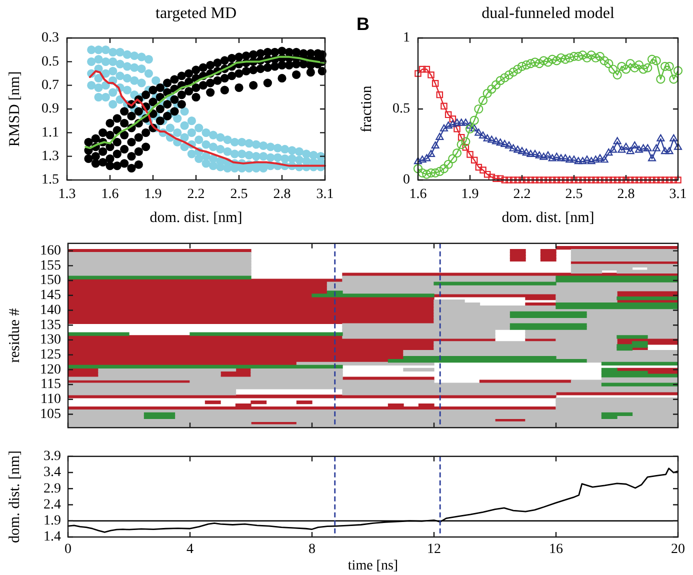 Image resolution: width=693 pixels, height=575 pixels. Describe the element at coordinates (366, 108) in the screenshot. I see `y-axis-title: fraction` at that location.